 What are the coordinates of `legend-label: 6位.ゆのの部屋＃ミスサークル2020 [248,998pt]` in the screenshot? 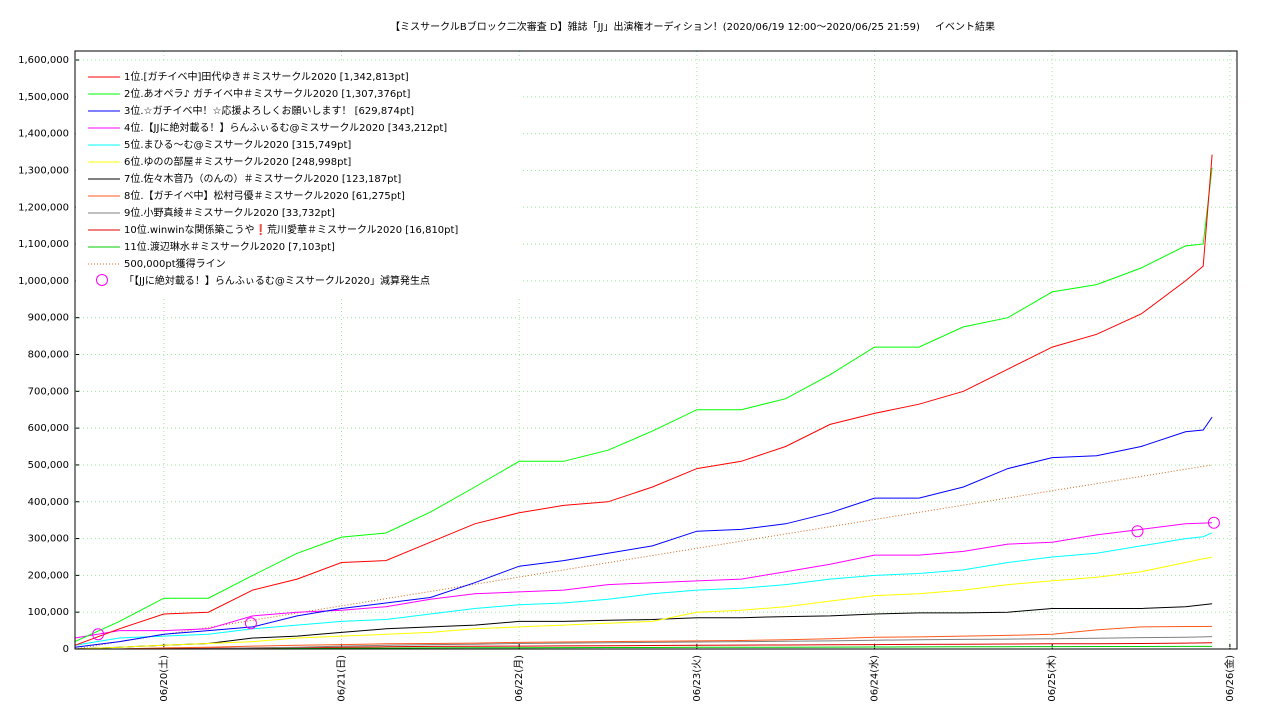 It's located at (237, 161).